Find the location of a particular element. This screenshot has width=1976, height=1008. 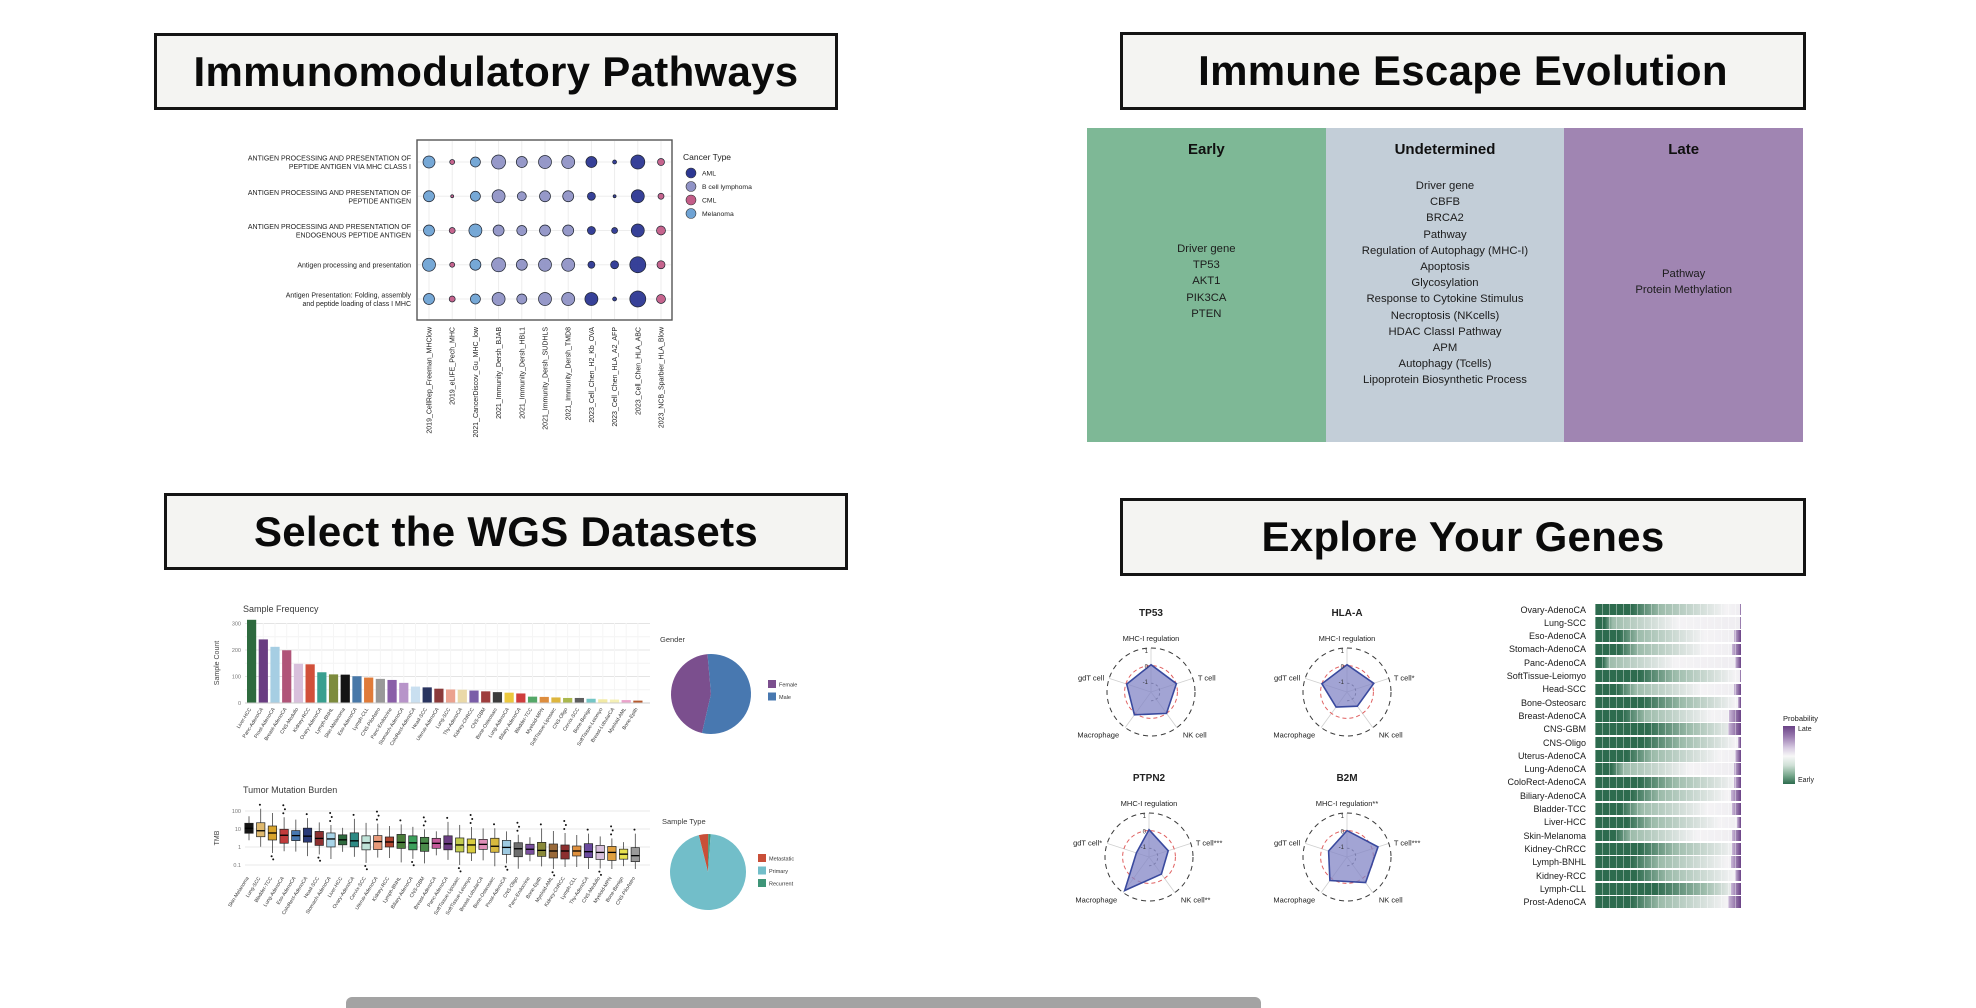

cancer-type-label: Biliary-AdenoCA is located at coordinates (1552, 795).